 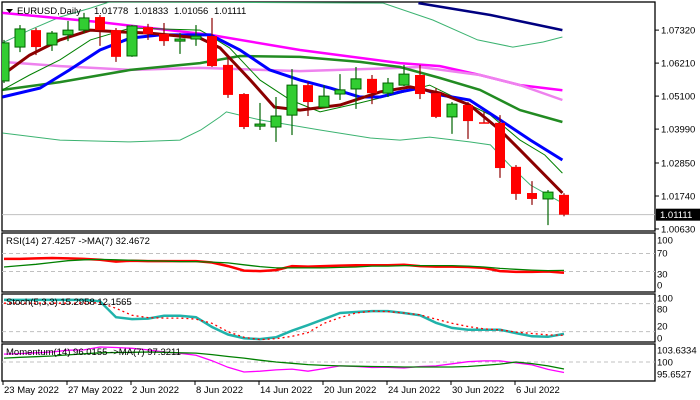 I want to click on date-tick-label: 30 Jun 2022, so click(x=478, y=390).